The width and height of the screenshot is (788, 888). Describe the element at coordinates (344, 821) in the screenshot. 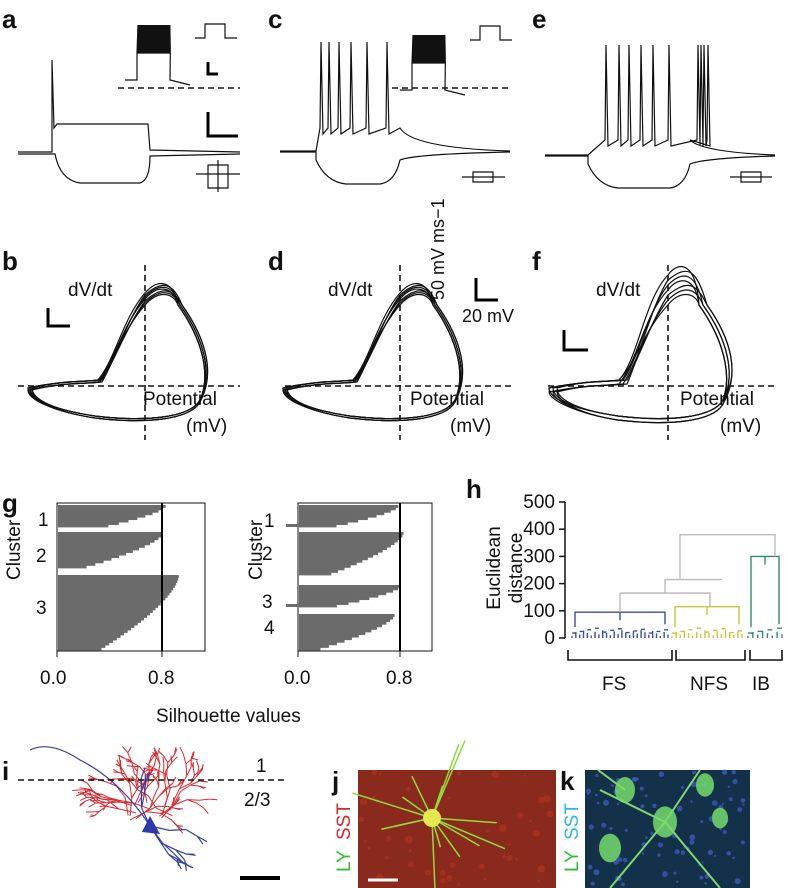

I see `label: SST` at that location.